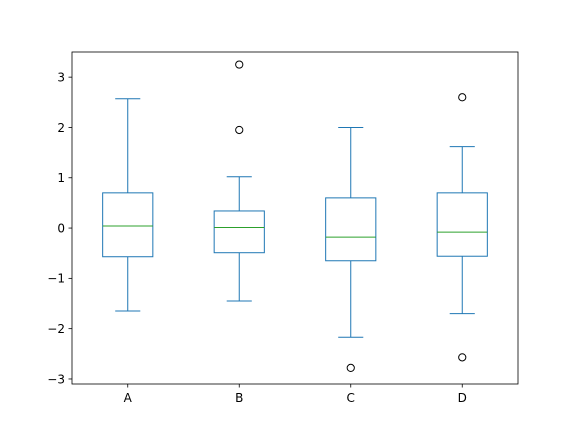  I want to click on y-tick-label: −1, so click(56, 279).